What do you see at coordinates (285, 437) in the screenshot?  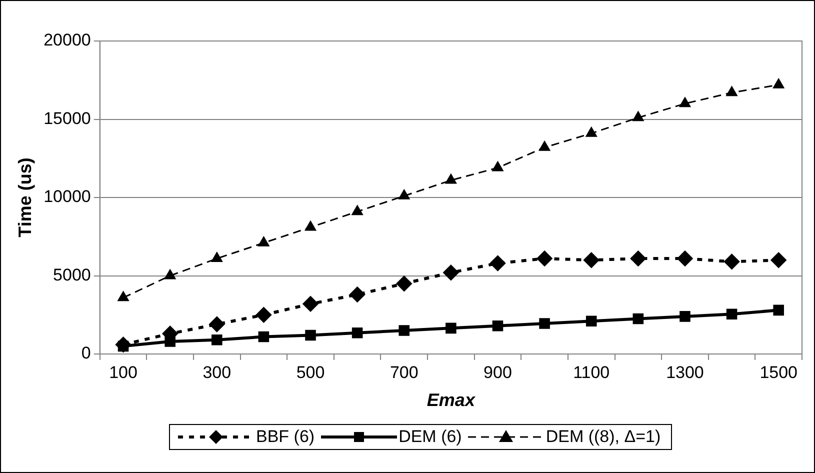 I see `legend-label: BBF (6)` at bounding box center [285, 437].